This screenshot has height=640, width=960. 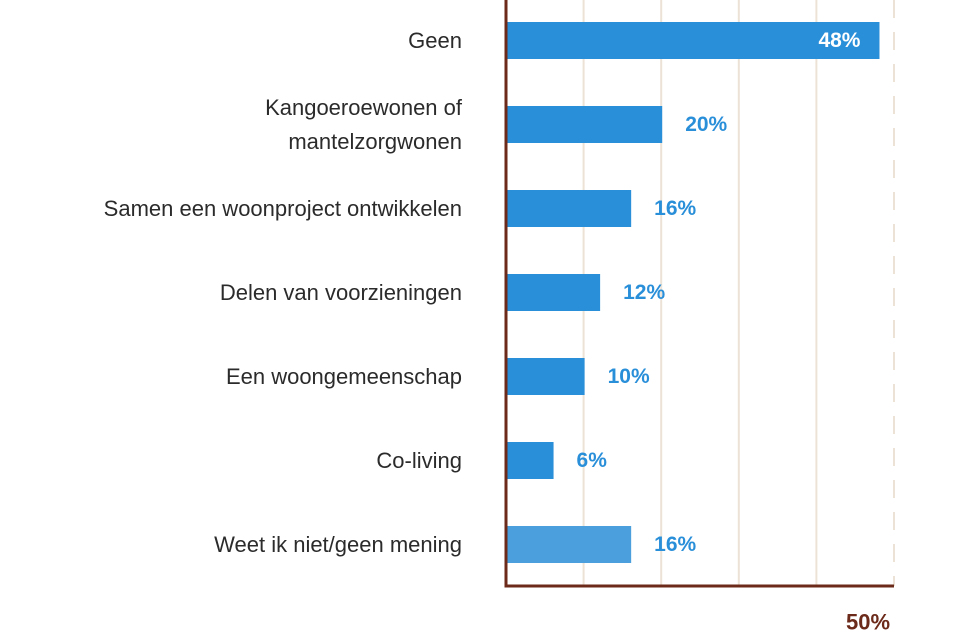 What do you see at coordinates (675, 544) in the screenshot?
I see `value-label-6: 16%` at bounding box center [675, 544].